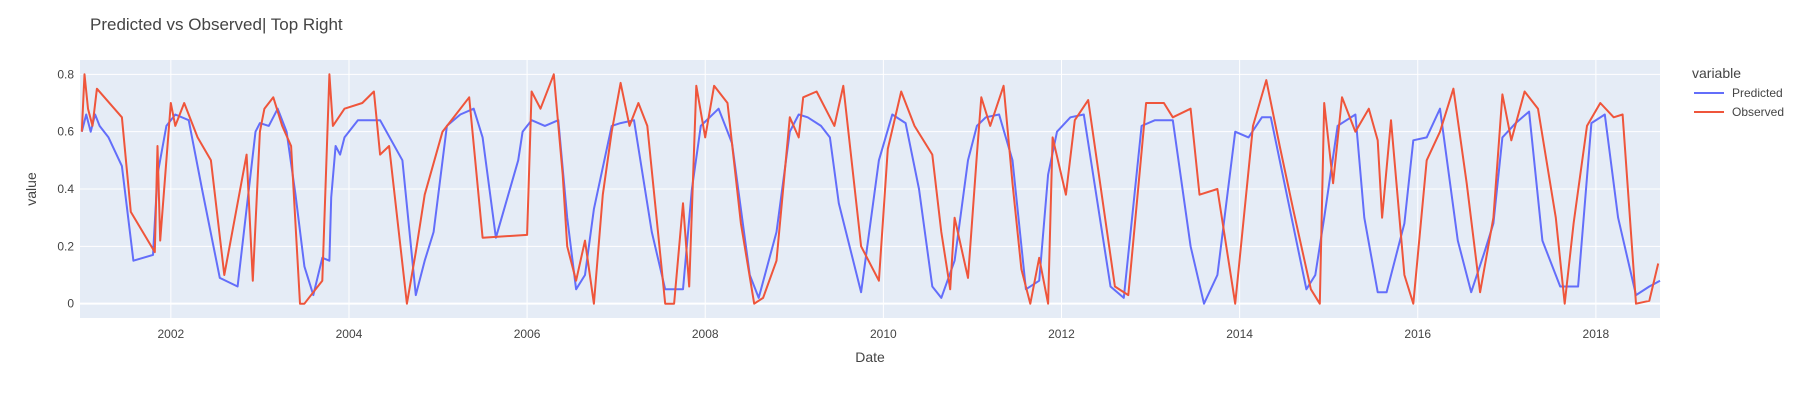  What do you see at coordinates (527, 334) in the screenshot?
I see `x-tick-label: 2006` at bounding box center [527, 334].